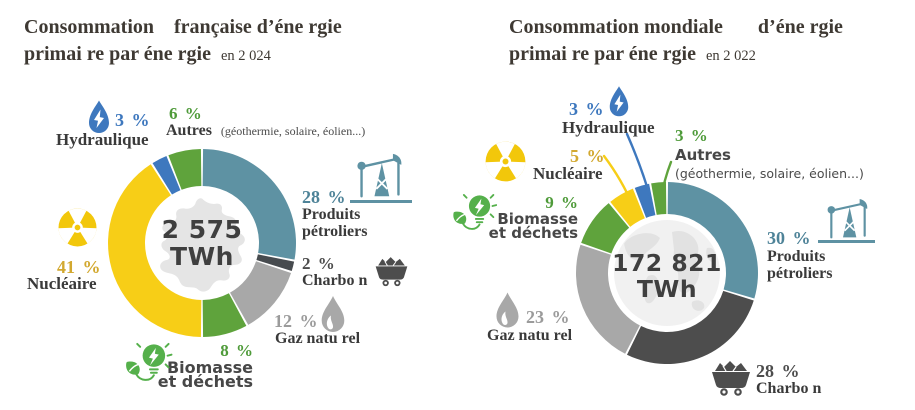 The height and width of the screenshot is (410, 915). I want to click on charbon-label: Charbo n, so click(335, 280).